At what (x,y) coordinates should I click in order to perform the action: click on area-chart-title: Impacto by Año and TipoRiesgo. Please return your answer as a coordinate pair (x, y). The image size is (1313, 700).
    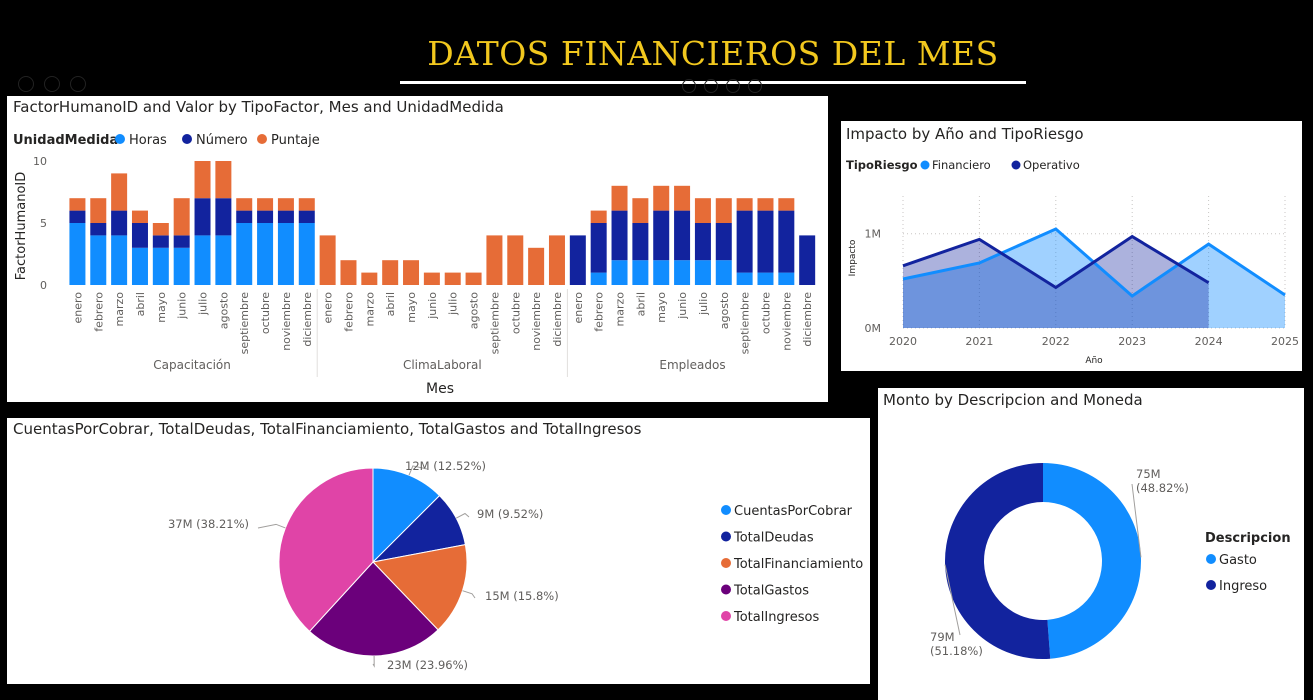
    Looking at the image, I should click on (965, 134).